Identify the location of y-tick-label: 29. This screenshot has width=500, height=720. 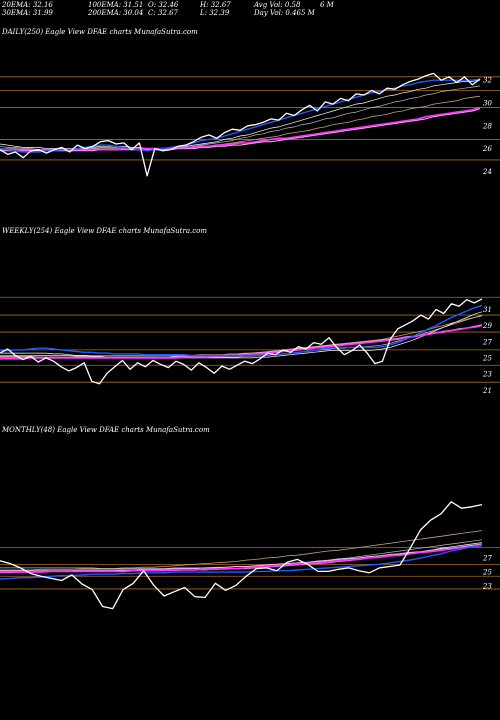
(487, 326).